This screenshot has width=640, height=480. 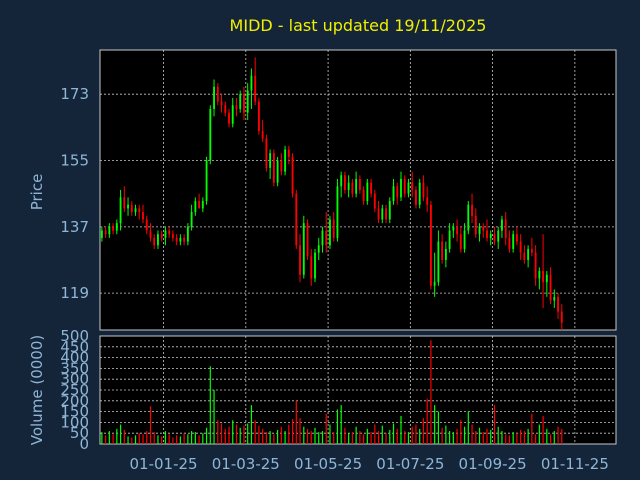 I want to click on volume-tick-label: 150, so click(x=74, y=412).